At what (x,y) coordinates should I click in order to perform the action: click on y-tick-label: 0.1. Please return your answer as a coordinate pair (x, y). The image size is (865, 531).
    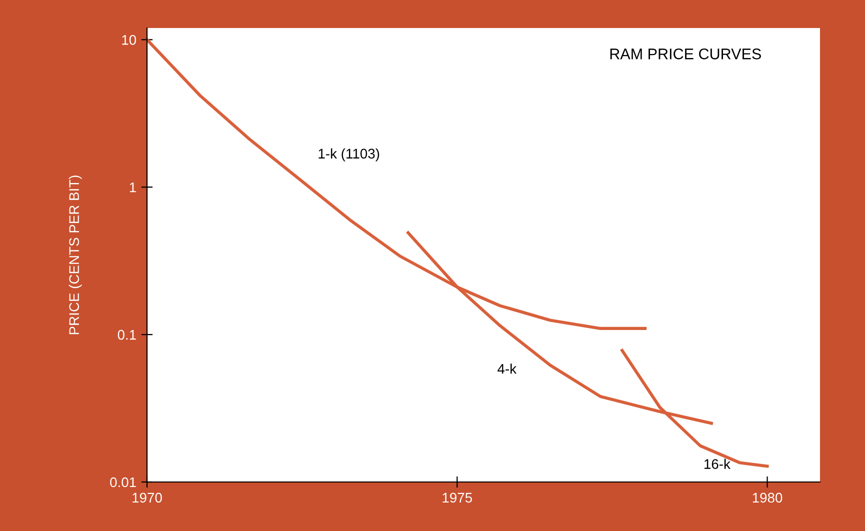
    Looking at the image, I should click on (127, 335).